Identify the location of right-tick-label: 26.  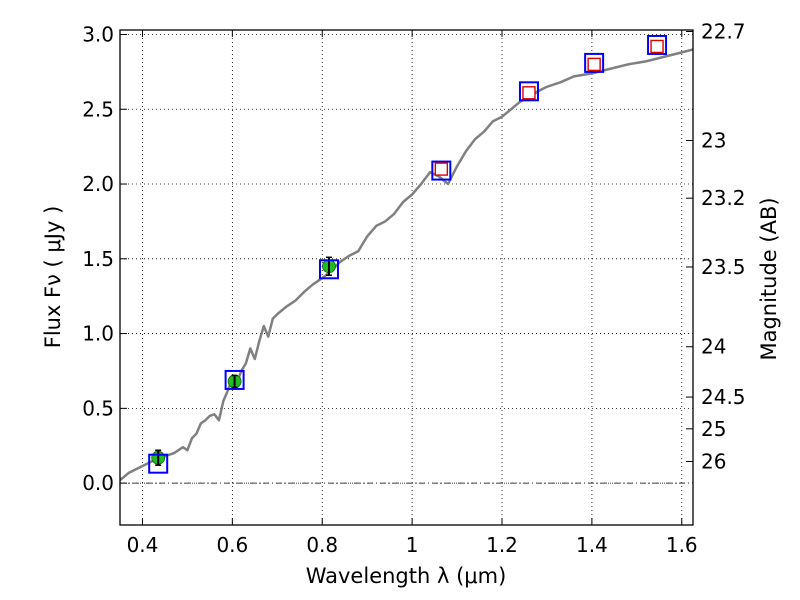
(713, 462).